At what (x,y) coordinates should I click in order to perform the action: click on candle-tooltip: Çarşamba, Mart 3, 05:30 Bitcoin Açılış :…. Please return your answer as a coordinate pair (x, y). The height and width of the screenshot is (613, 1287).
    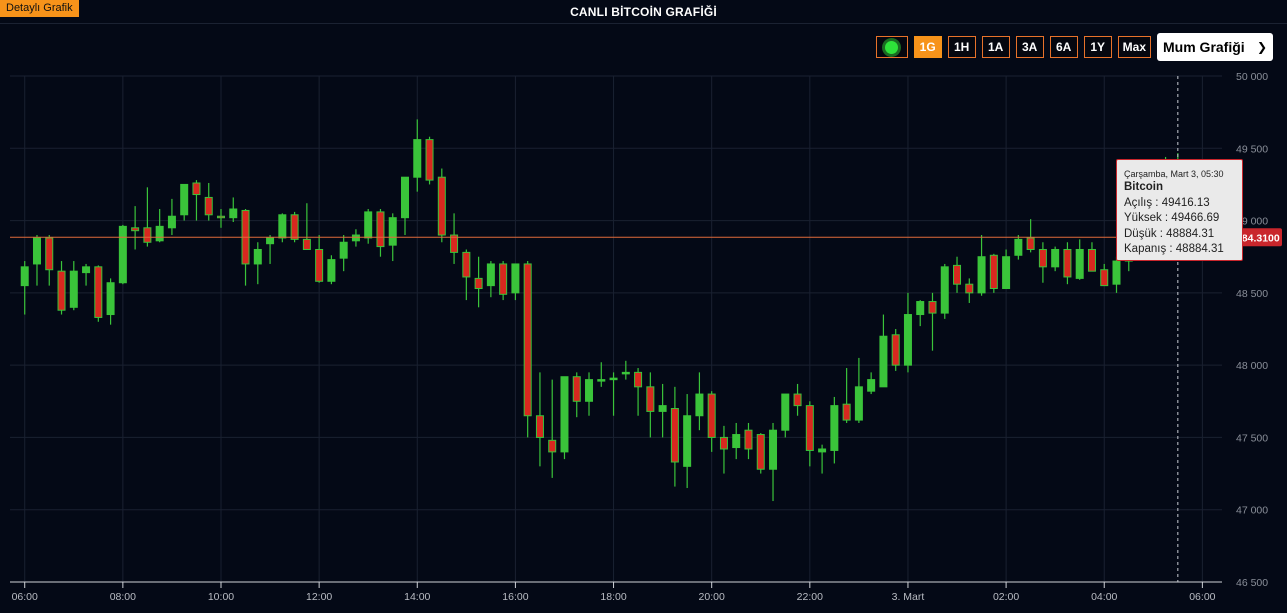
    Looking at the image, I should click on (1179, 210).